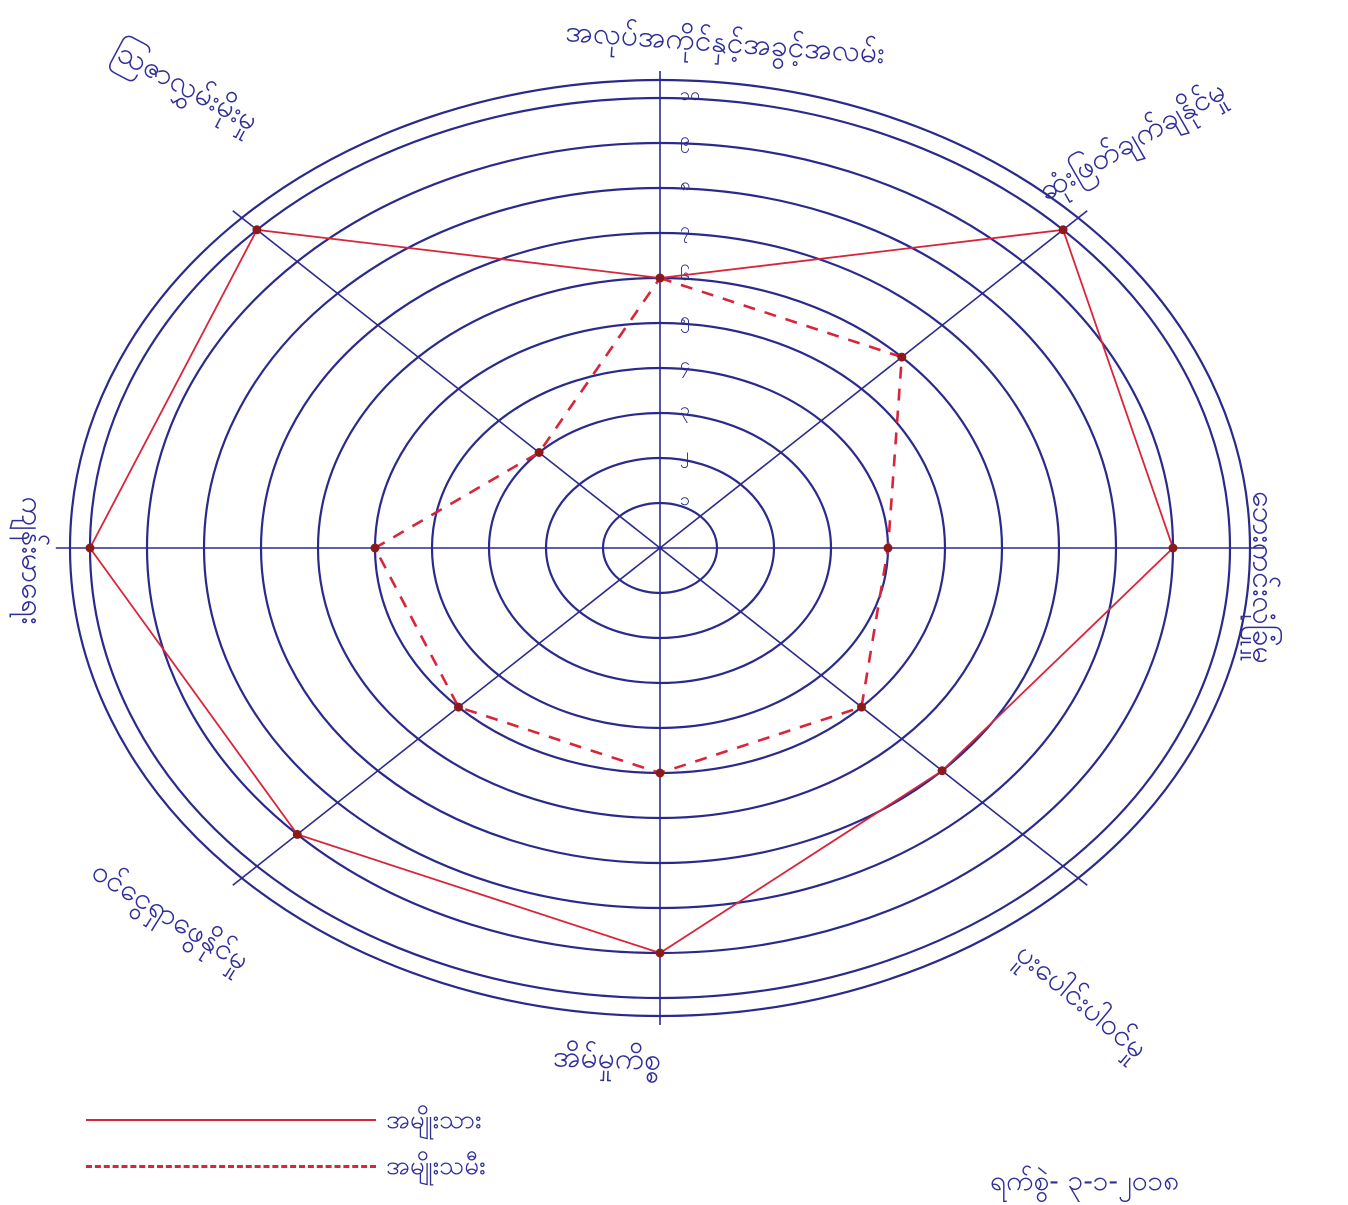  What do you see at coordinates (257, 230) in the screenshot?
I see `data-point-s0-a7` at bounding box center [257, 230].